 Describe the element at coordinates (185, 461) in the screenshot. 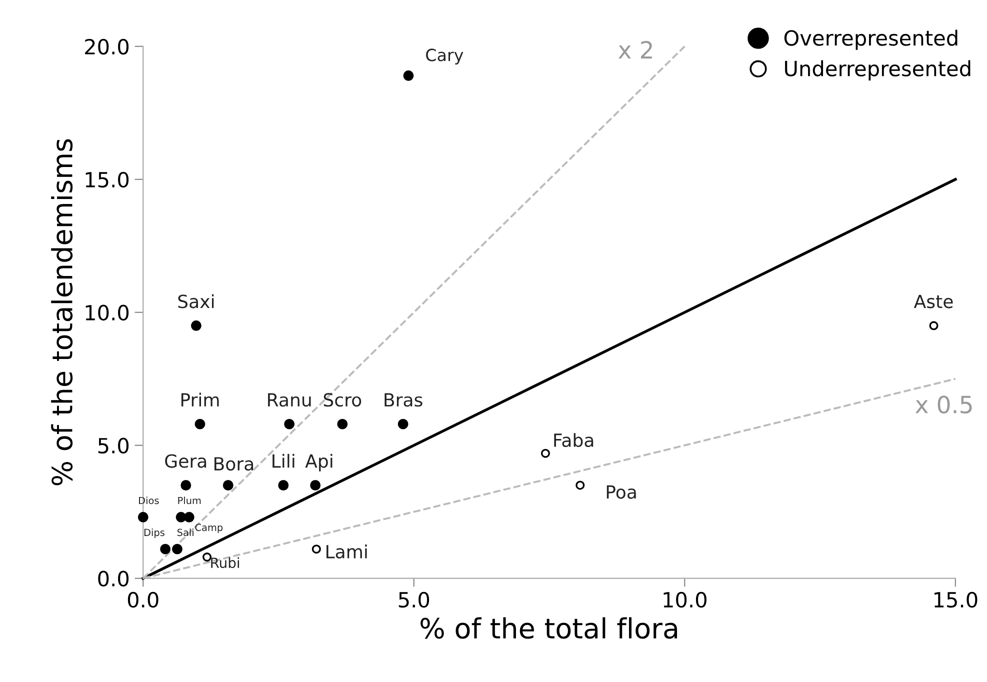

I see `annotation: Gera` at that location.